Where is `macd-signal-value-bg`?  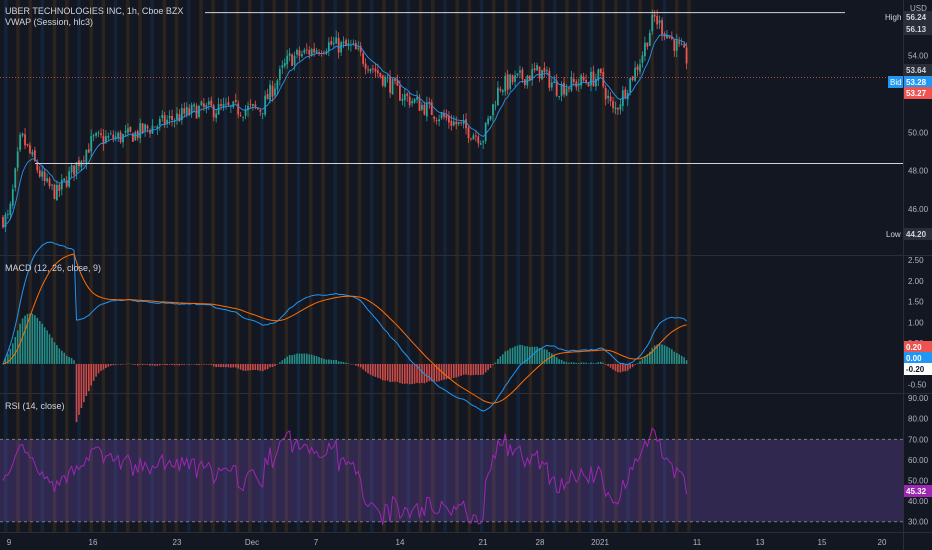 macd-signal-value-bg is located at coordinates (918, 347).